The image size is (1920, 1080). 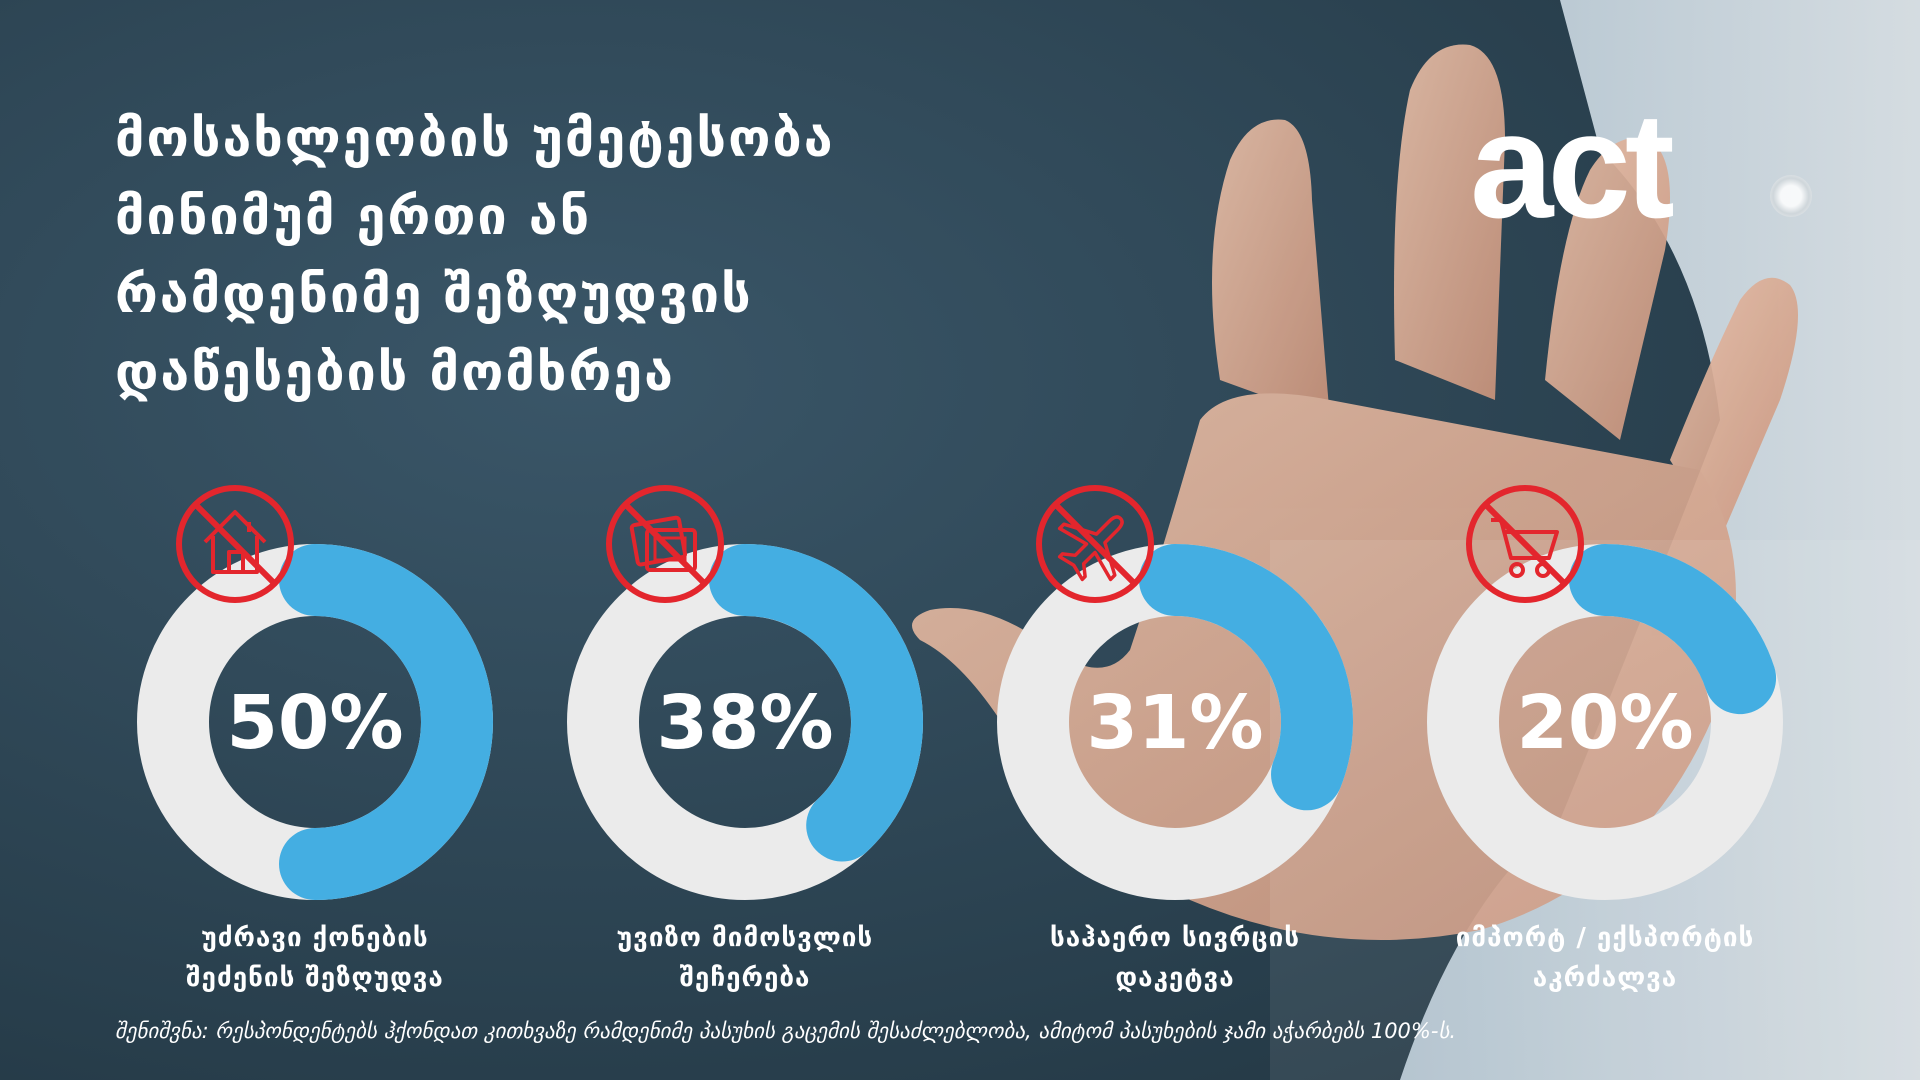 What do you see at coordinates (1174, 723) in the screenshot?
I see `percentage-value: 31%` at bounding box center [1174, 723].